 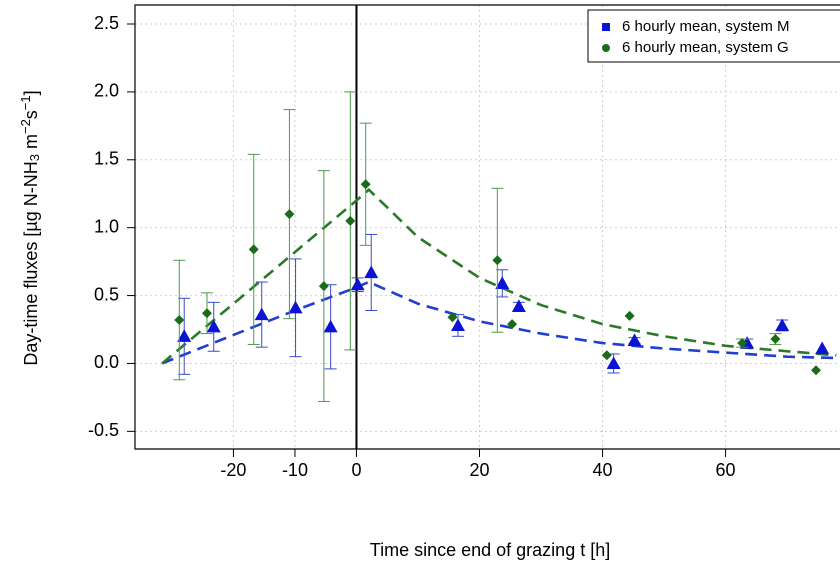 What do you see at coordinates (106, 91) in the screenshot?
I see `y-tick-label: 2.0` at bounding box center [106, 91].